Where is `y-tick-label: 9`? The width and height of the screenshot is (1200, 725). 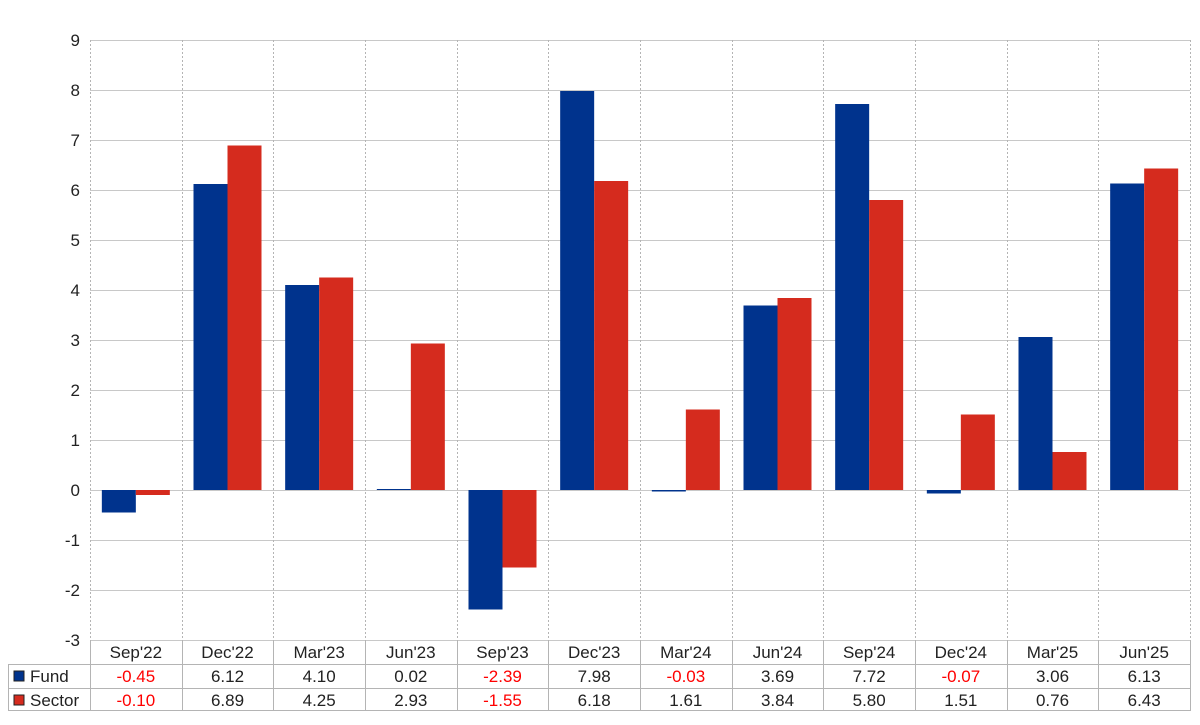
y-tick-label: 9 is located at coordinates (75, 40).